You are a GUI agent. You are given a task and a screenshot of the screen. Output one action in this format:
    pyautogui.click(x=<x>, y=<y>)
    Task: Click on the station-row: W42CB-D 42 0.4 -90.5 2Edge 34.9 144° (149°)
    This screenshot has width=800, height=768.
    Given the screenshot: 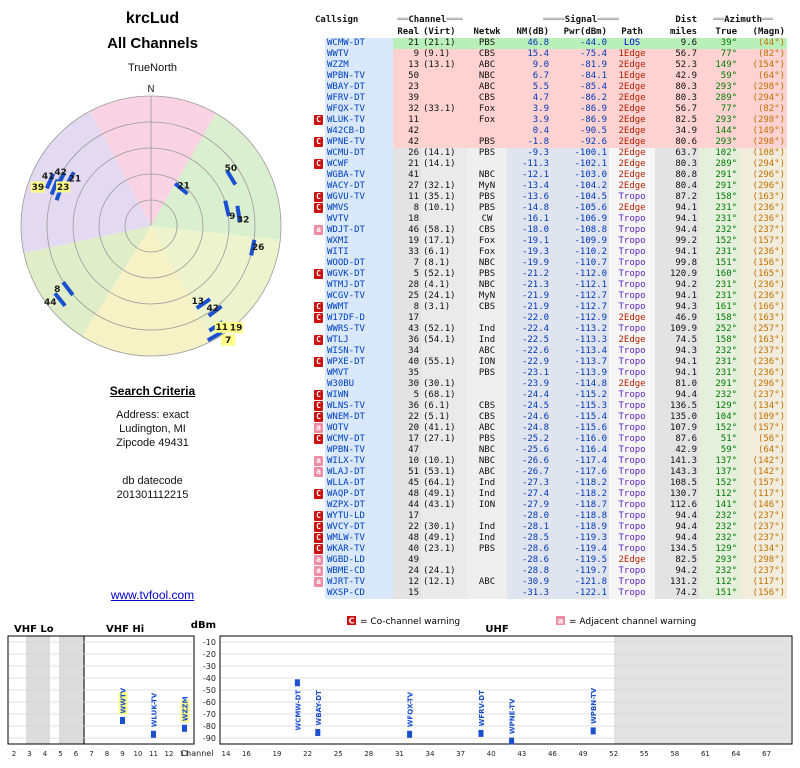 What is the action you would take?
    pyautogui.click(x=550, y=131)
    